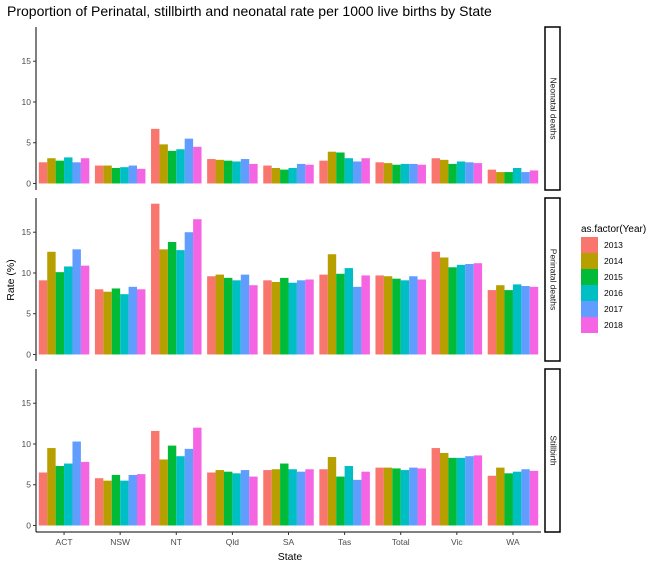 The image size is (669, 569). What do you see at coordinates (11, 279) in the screenshot?
I see `y-axis-title: Rate (%)` at bounding box center [11, 279].